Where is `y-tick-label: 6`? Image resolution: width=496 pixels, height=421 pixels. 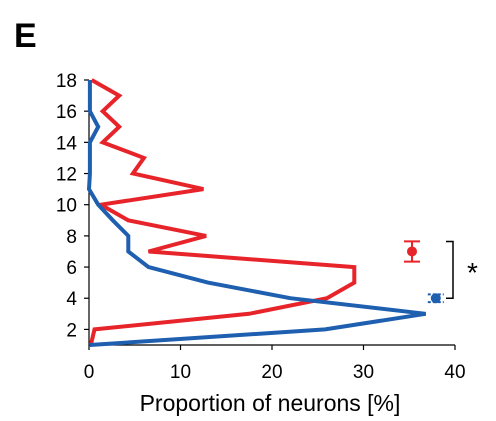
y-tick-label: 6 is located at coordinates (71, 268).